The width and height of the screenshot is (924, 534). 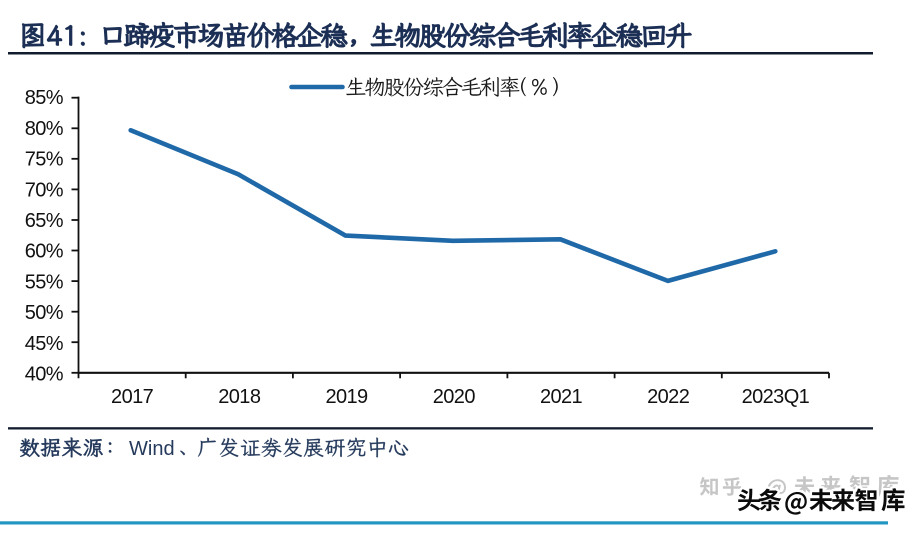 I want to click on svg-text: 2023Q1, so click(x=776, y=397).